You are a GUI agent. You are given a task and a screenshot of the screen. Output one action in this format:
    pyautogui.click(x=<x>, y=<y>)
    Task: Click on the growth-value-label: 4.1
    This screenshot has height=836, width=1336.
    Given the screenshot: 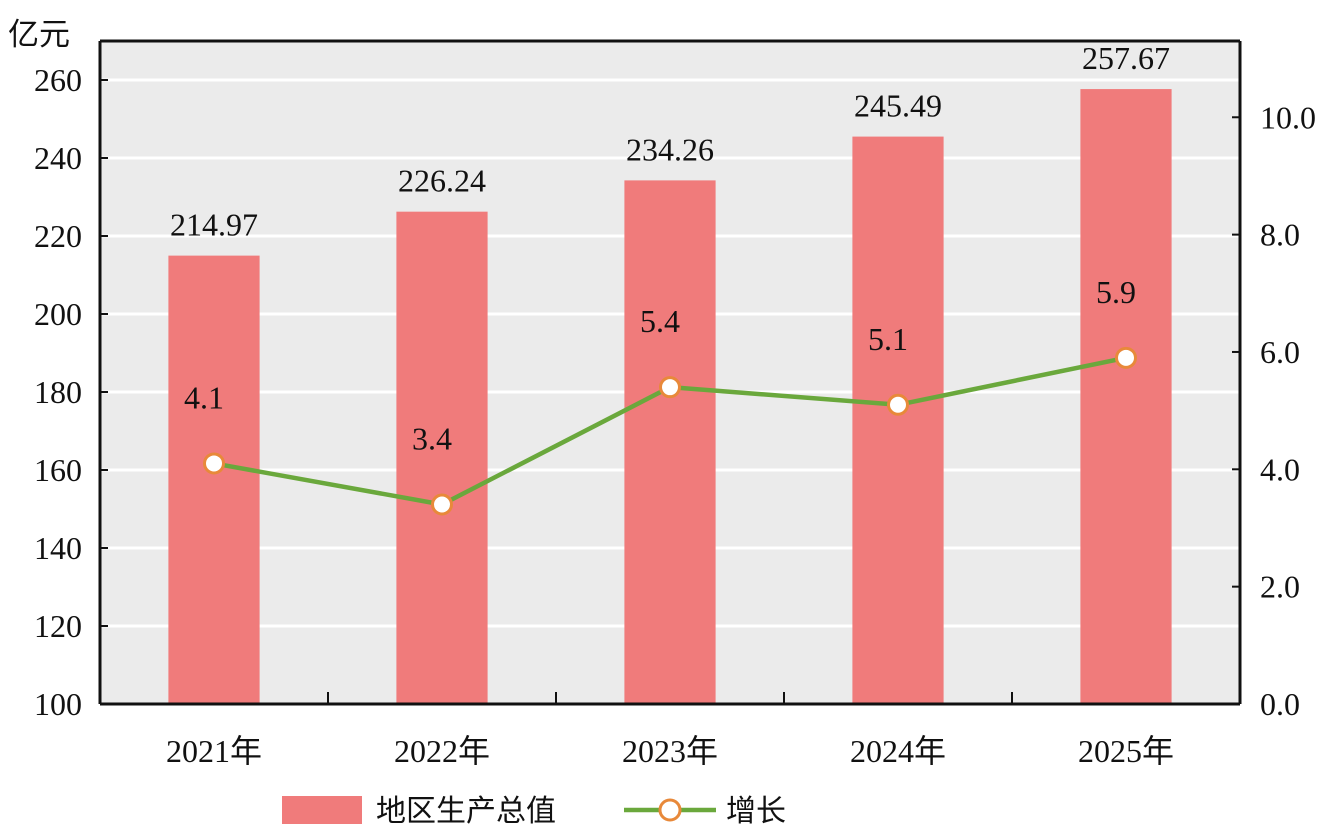 What is the action you would take?
    pyautogui.click(x=204, y=397)
    